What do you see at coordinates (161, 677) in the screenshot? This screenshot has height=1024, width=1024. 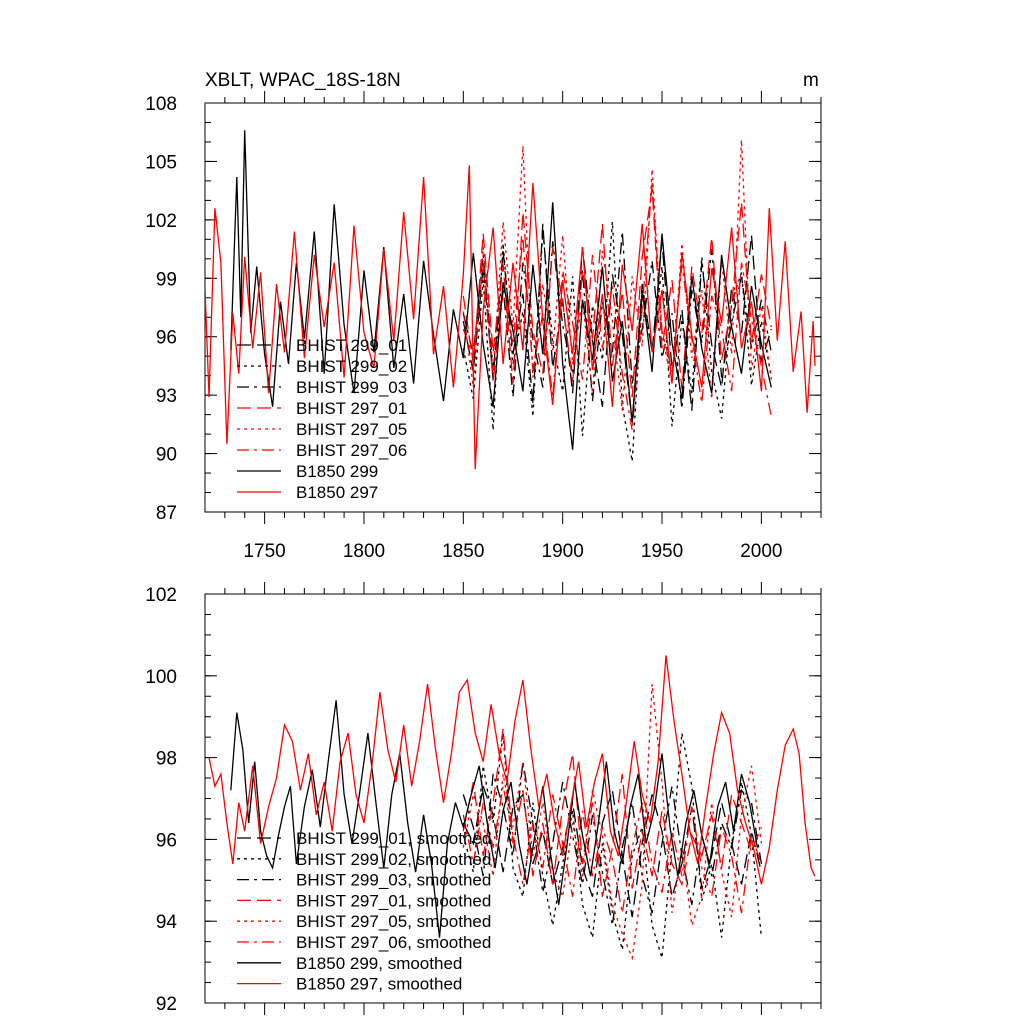 I see `y-tick-label: 100` at bounding box center [161, 677].